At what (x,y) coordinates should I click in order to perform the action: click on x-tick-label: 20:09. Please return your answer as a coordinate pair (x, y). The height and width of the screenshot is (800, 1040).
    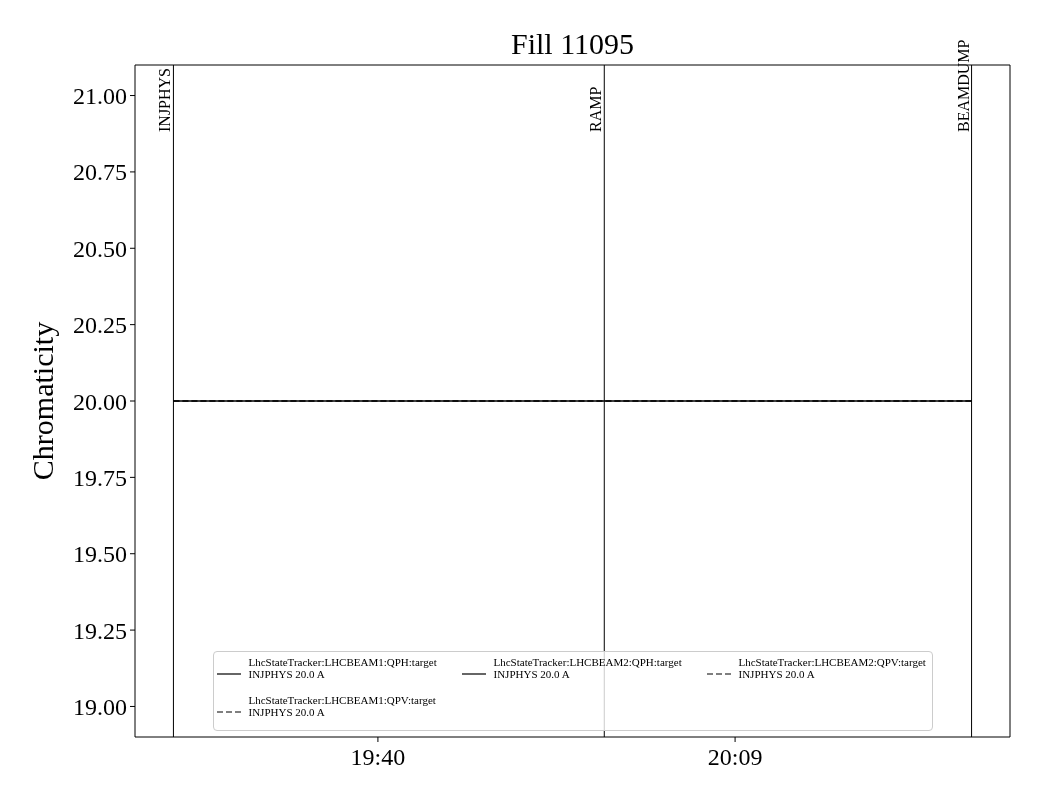
    Looking at the image, I should click on (735, 757).